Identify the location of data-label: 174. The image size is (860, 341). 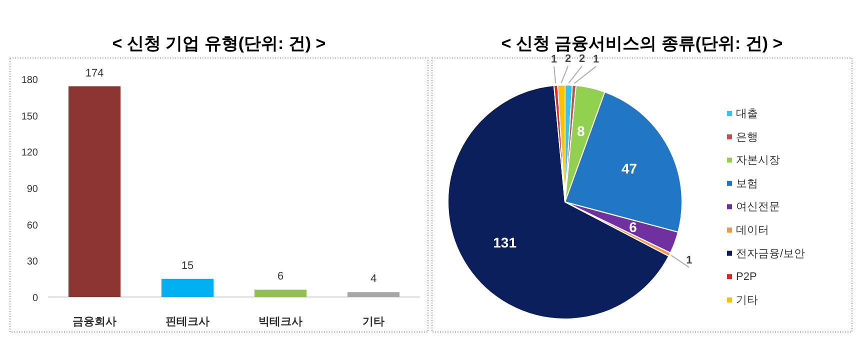
(94, 73).